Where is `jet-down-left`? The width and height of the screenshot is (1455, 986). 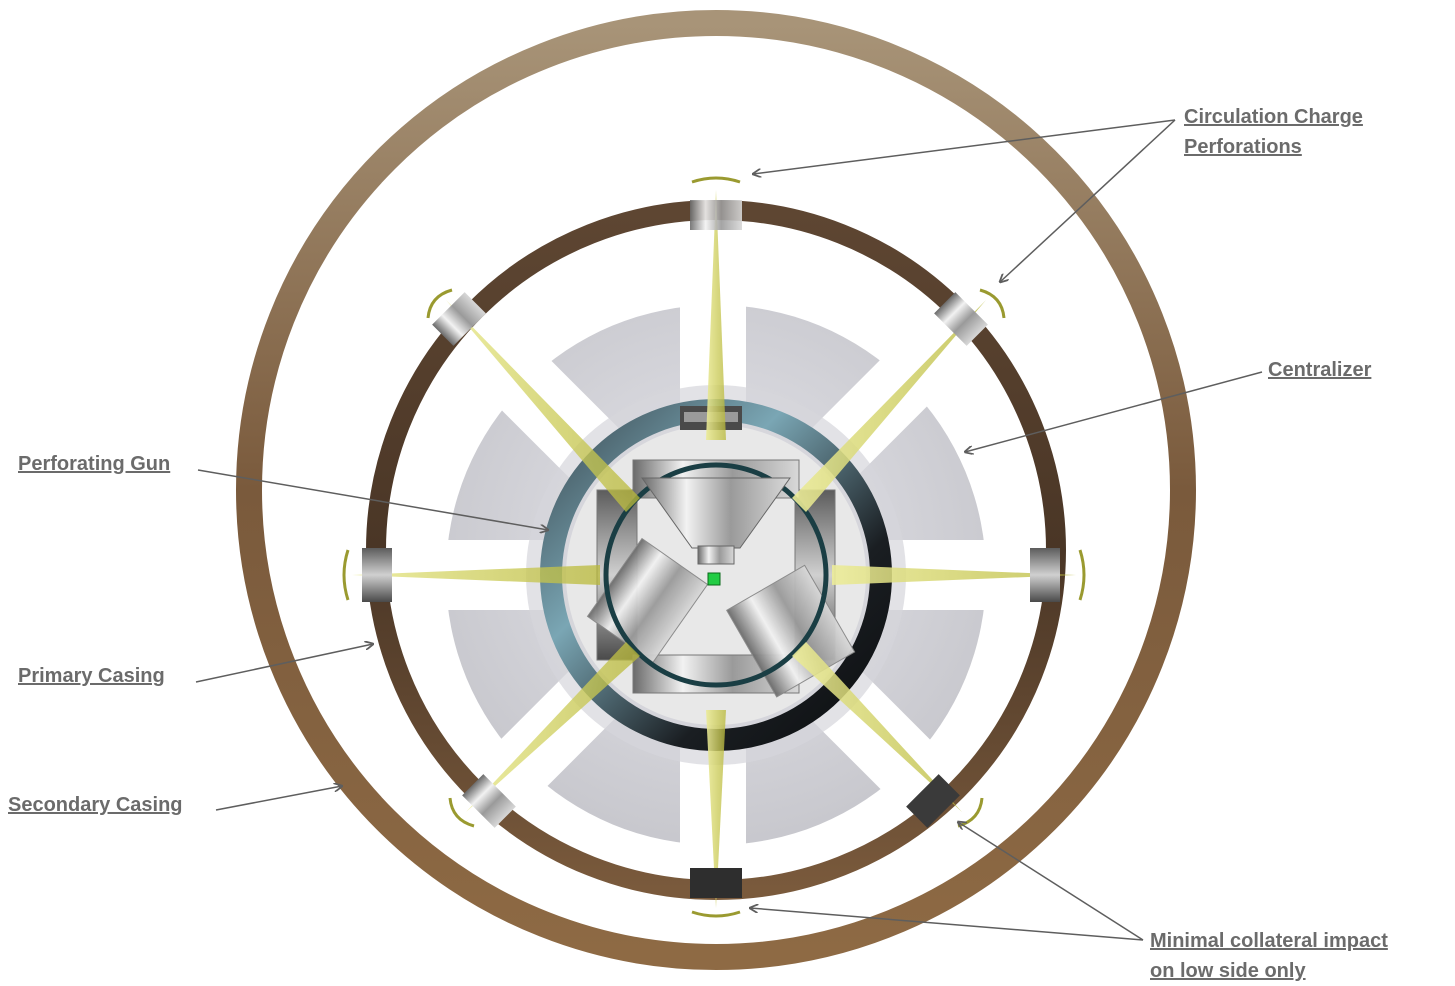 jet-down-left is located at coordinates (544, 735).